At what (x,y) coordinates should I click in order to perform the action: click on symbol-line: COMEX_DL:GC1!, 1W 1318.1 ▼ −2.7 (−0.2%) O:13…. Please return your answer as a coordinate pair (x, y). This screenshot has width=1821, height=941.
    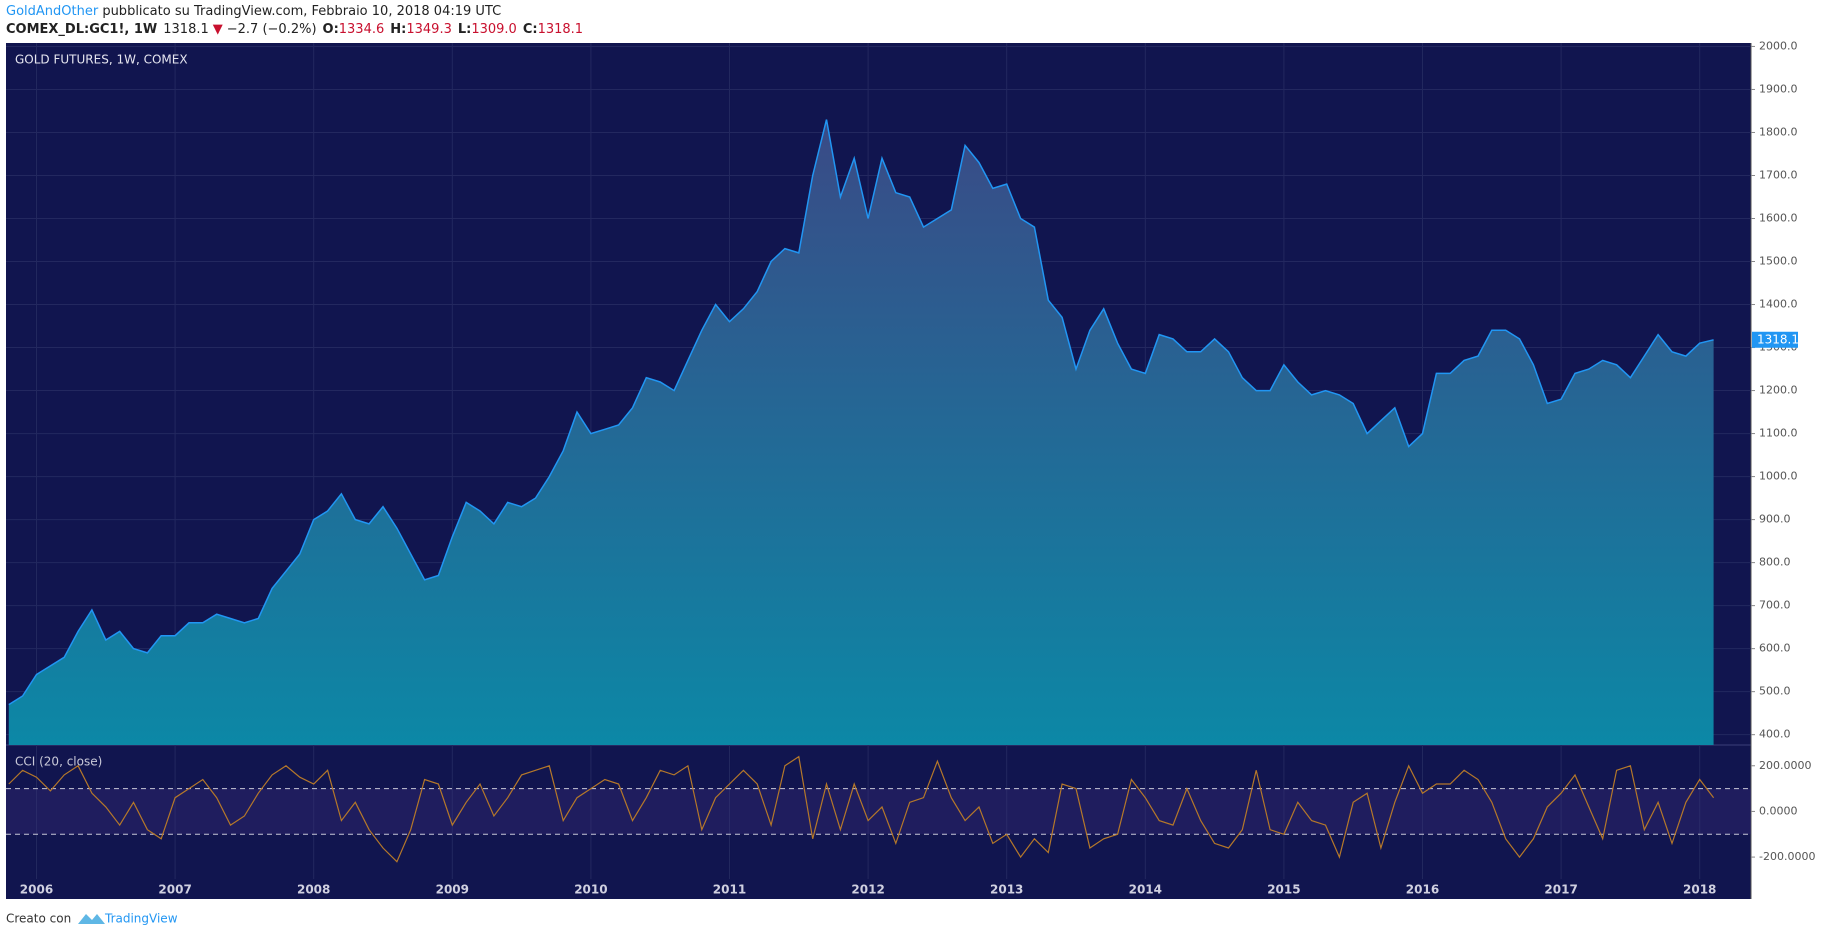
    Looking at the image, I should click on (294, 29).